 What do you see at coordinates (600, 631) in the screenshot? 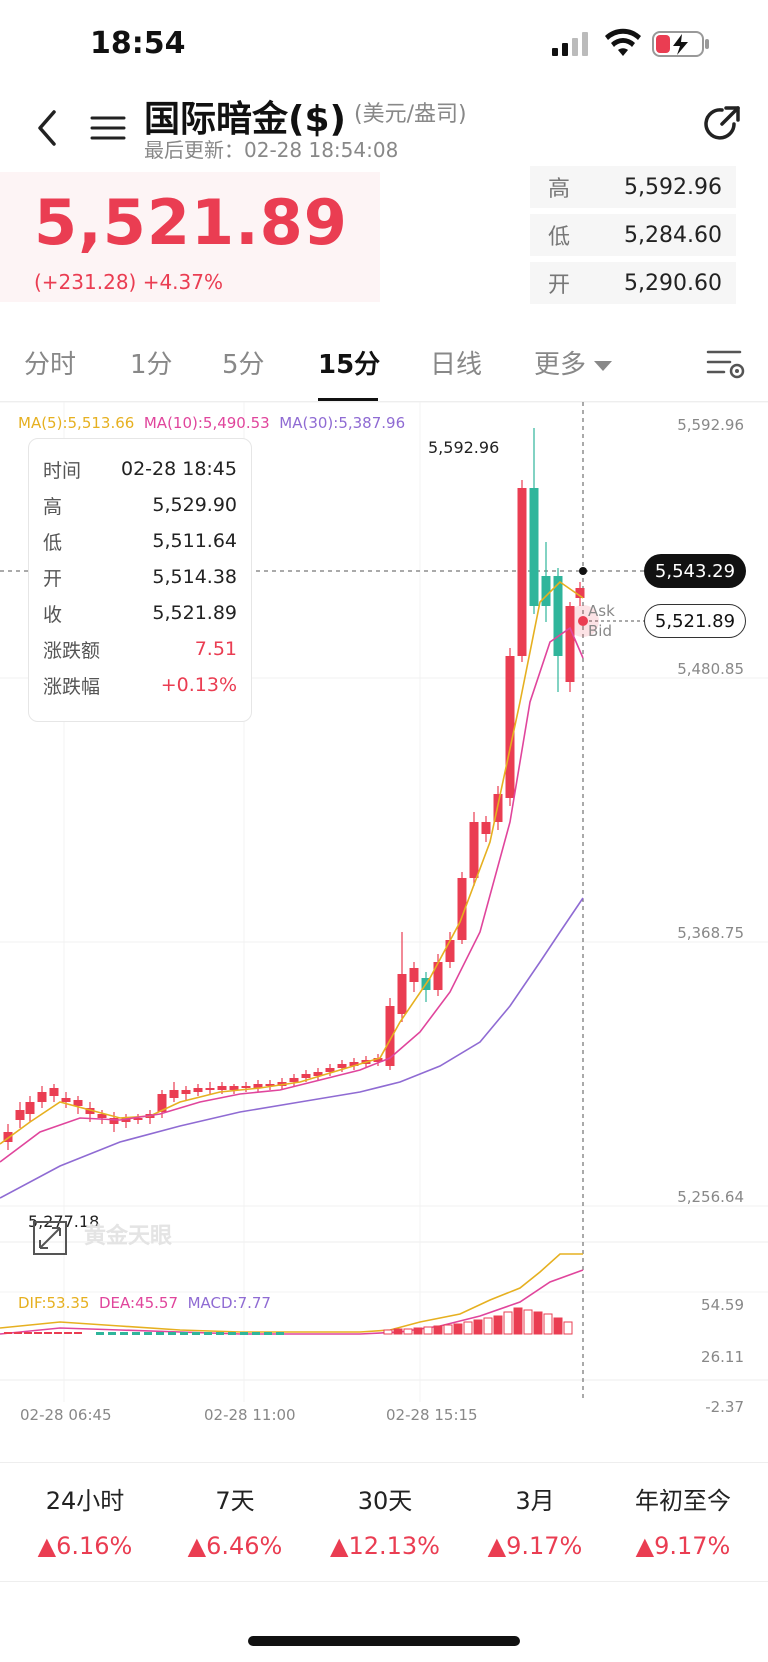
I see `bid-label: Bid` at bounding box center [600, 631].